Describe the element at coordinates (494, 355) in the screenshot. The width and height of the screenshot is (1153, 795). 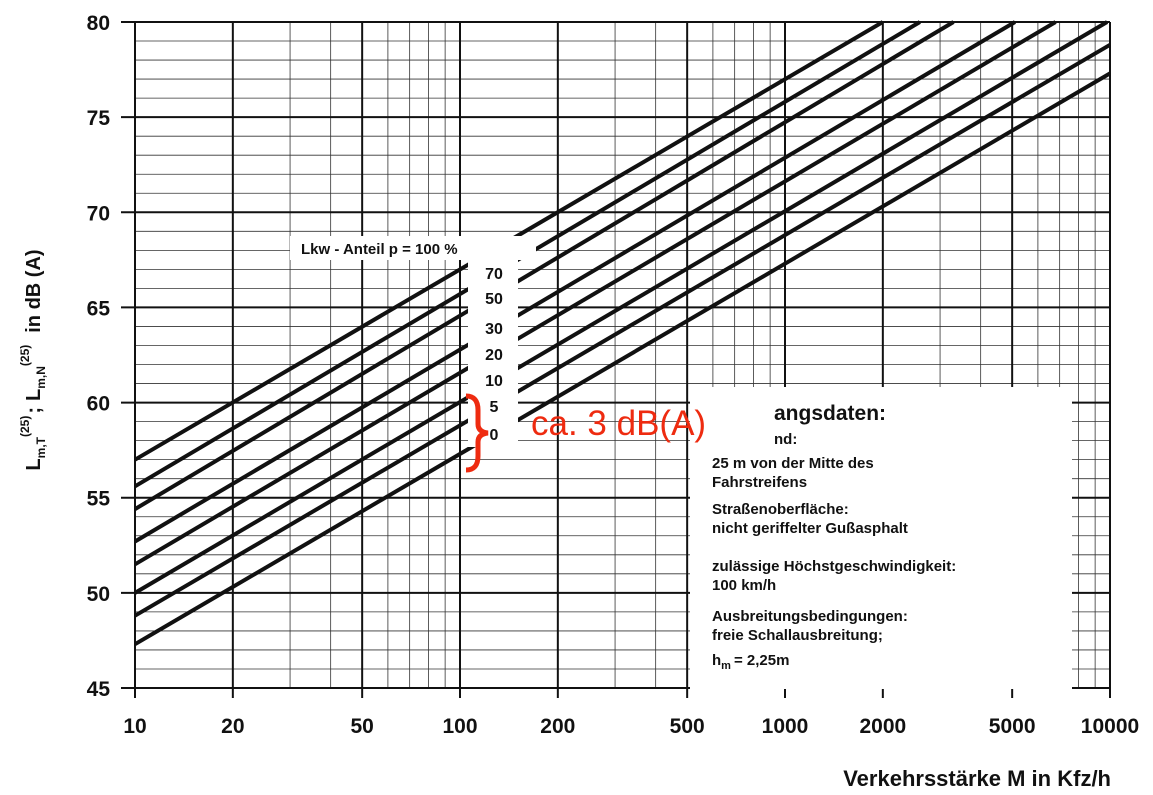
I see `series-label-p20: 20` at that location.